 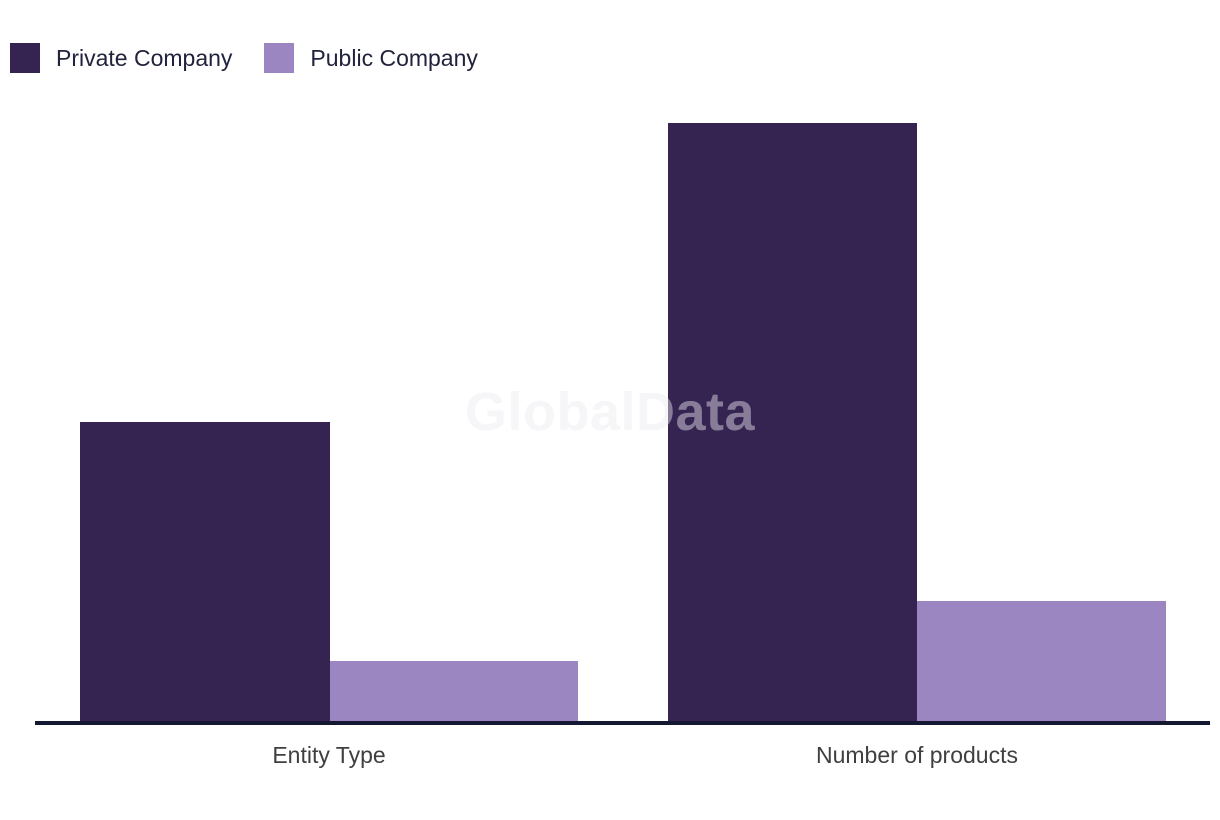 What do you see at coordinates (279, 58) in the screenshot?
I see `legend-swatch-public-company-icon` at bounding box center [279, 58].